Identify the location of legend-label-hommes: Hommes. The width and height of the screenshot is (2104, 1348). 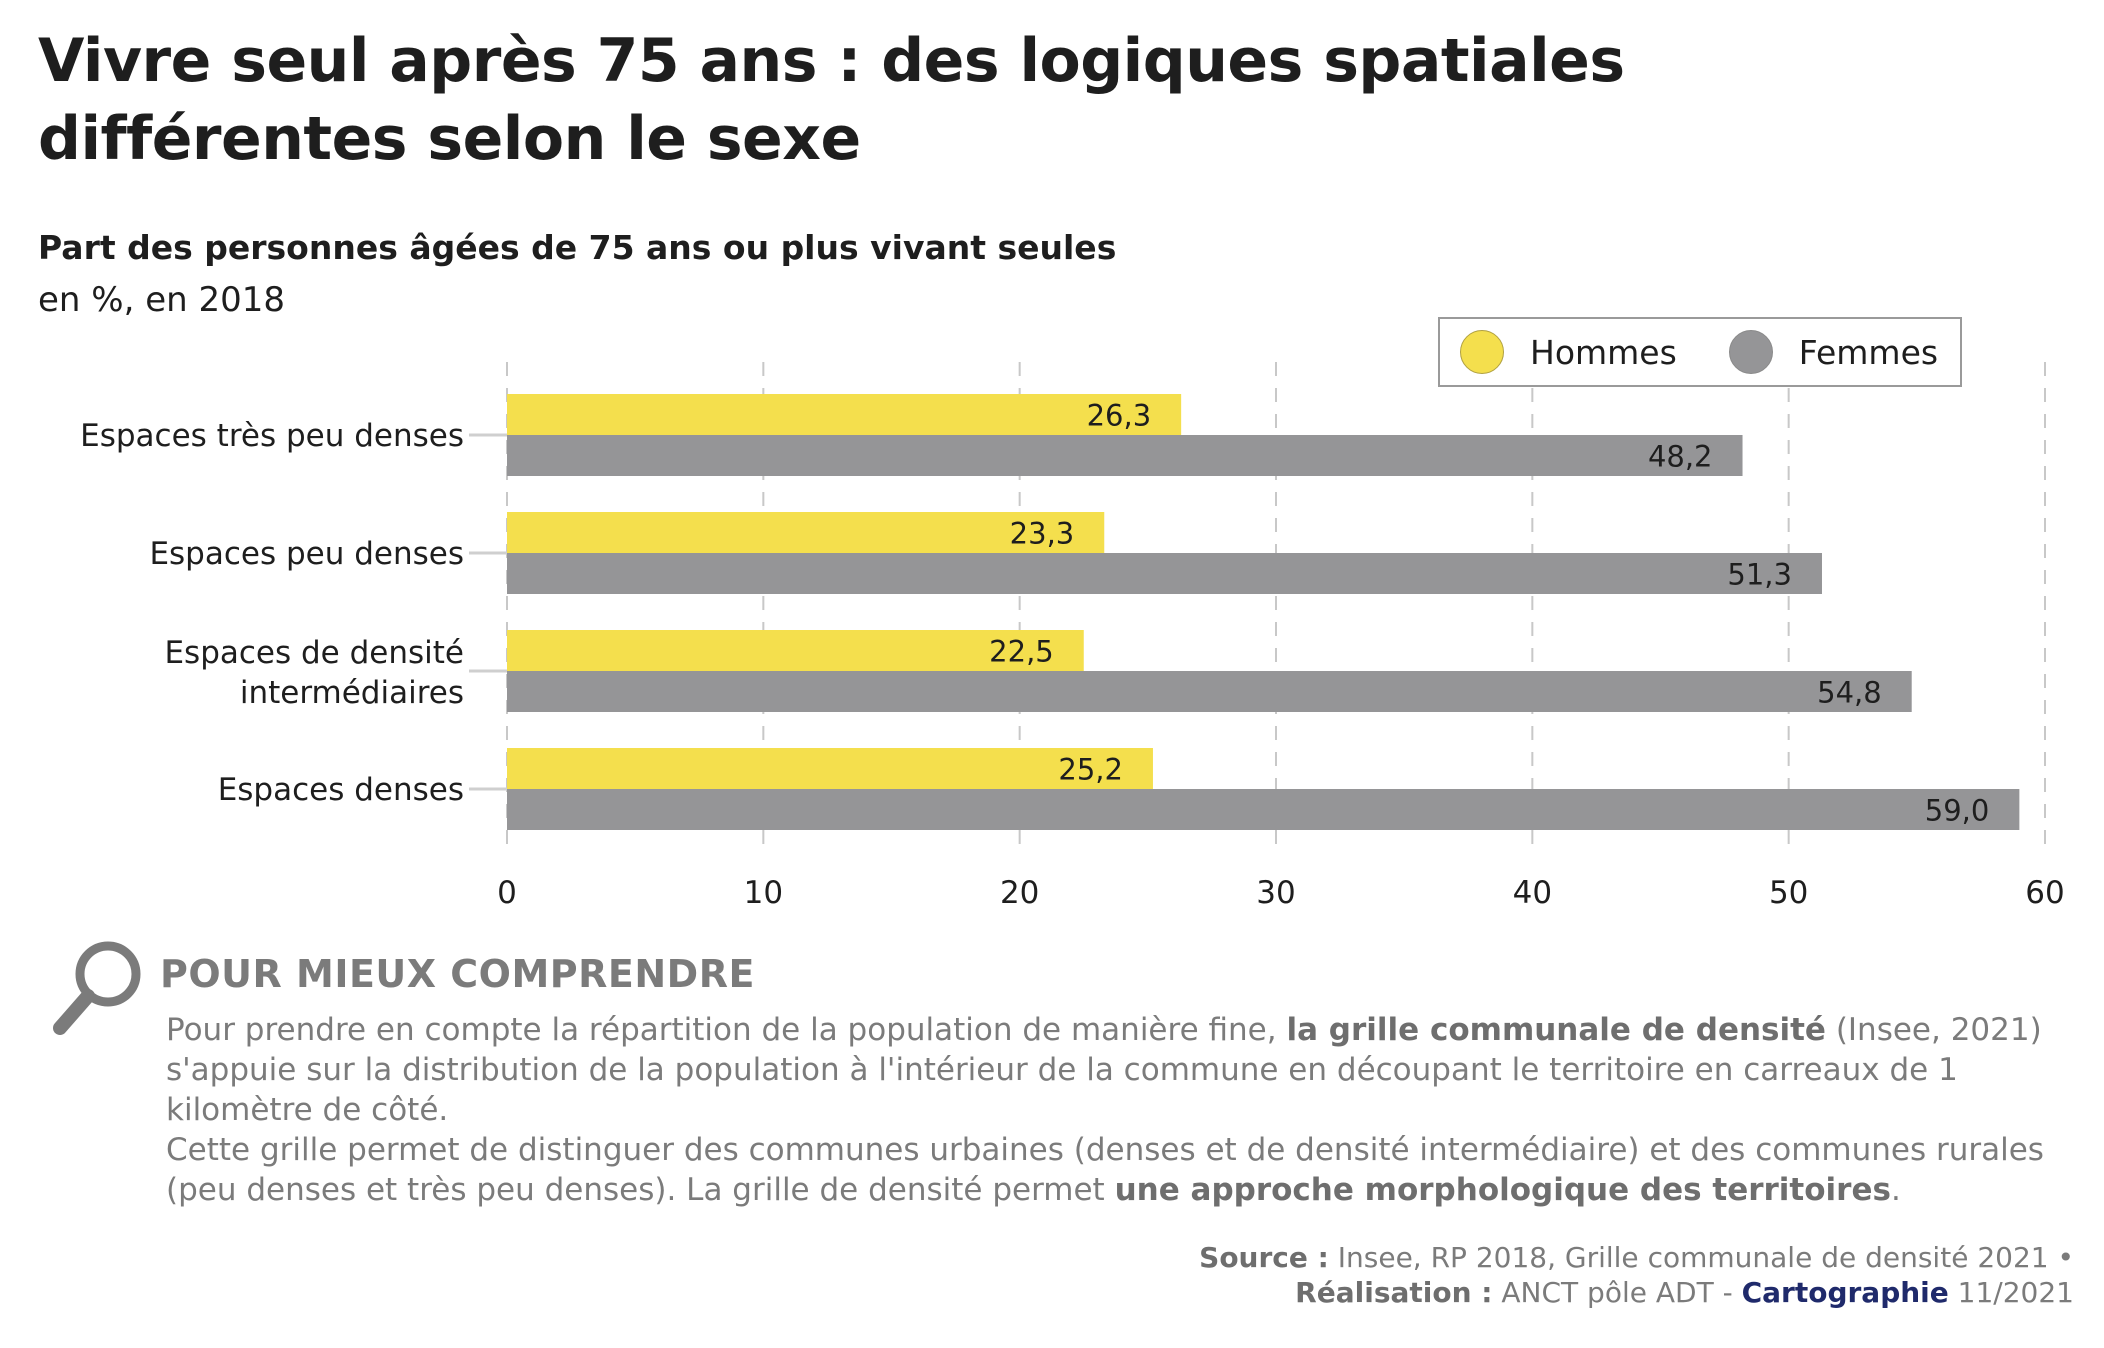
(1603, 352).